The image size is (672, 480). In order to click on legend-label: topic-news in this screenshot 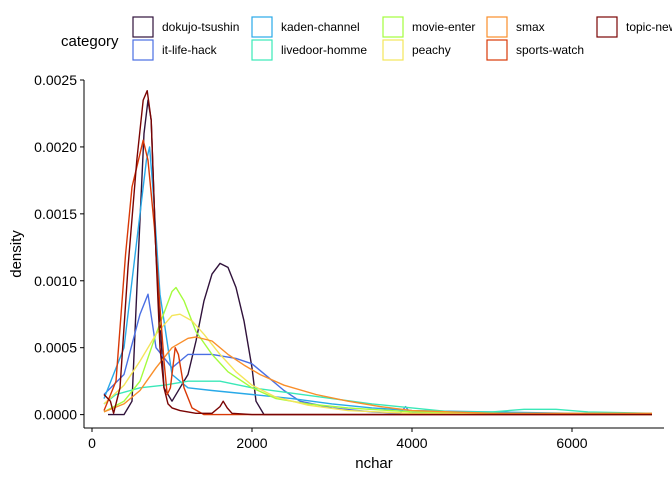, I will do `click(649, 27)`.